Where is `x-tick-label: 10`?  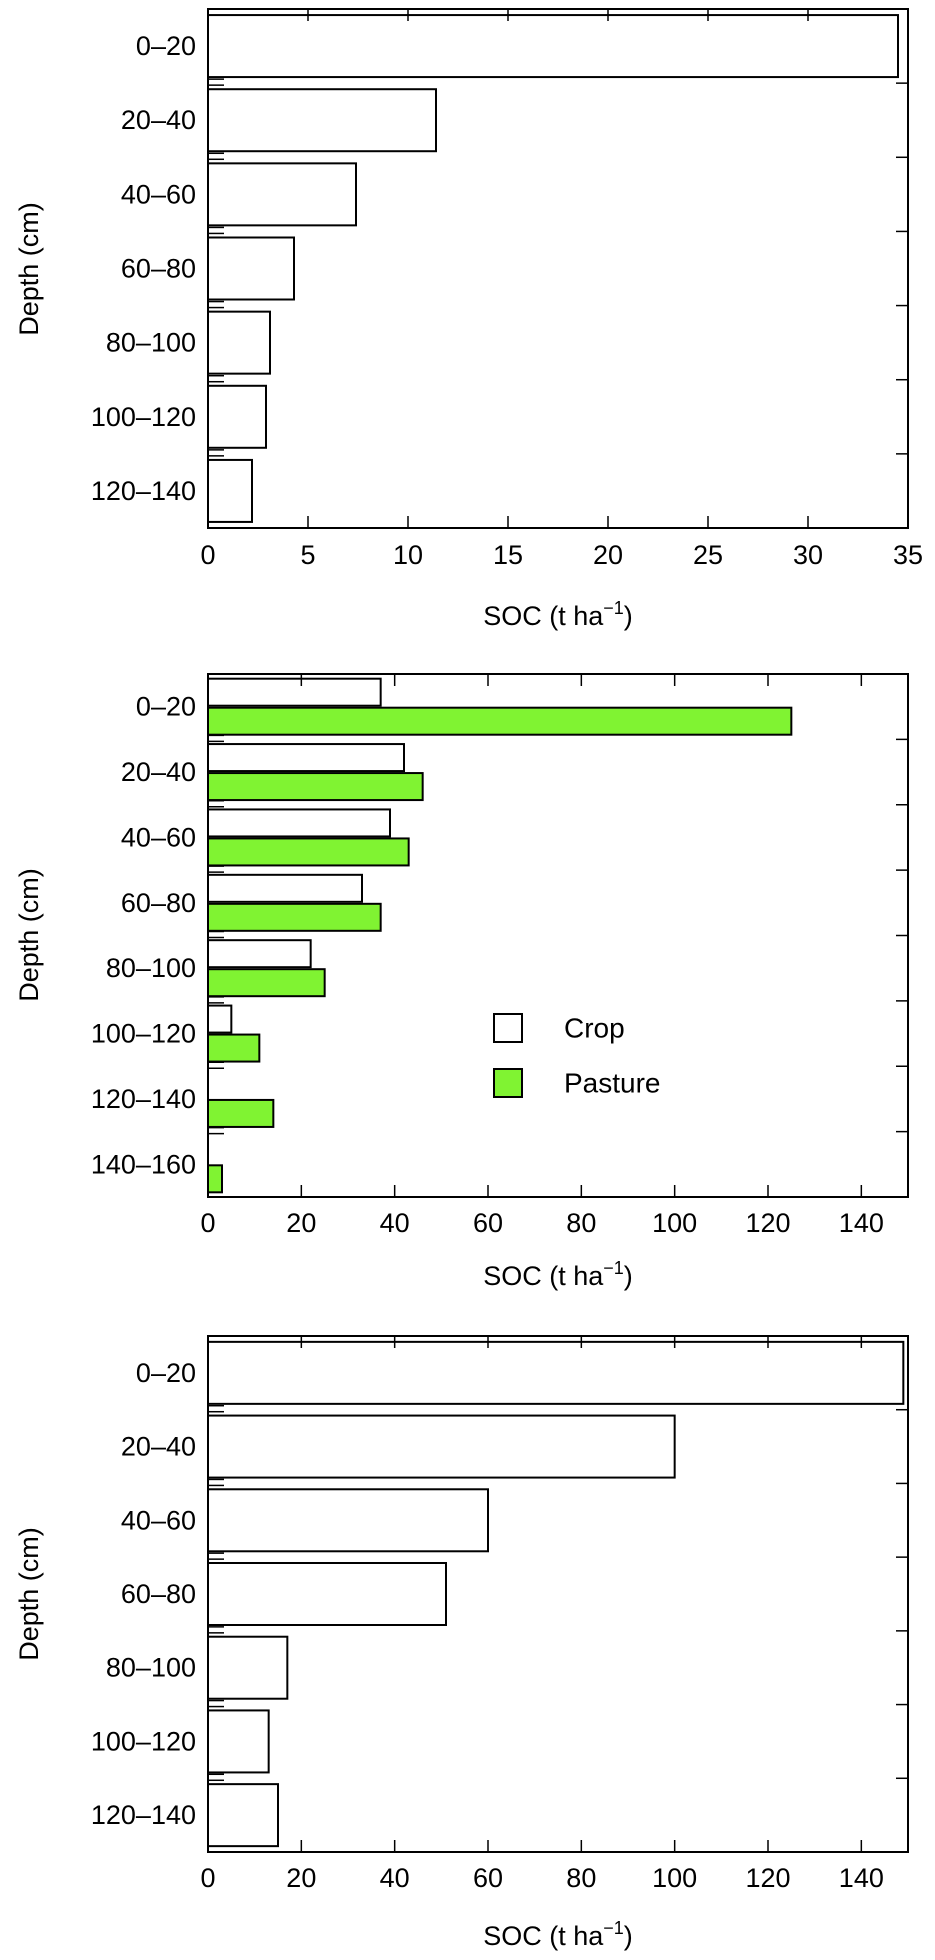 x-tick-label: 10 is located at coordinates (408, 555).